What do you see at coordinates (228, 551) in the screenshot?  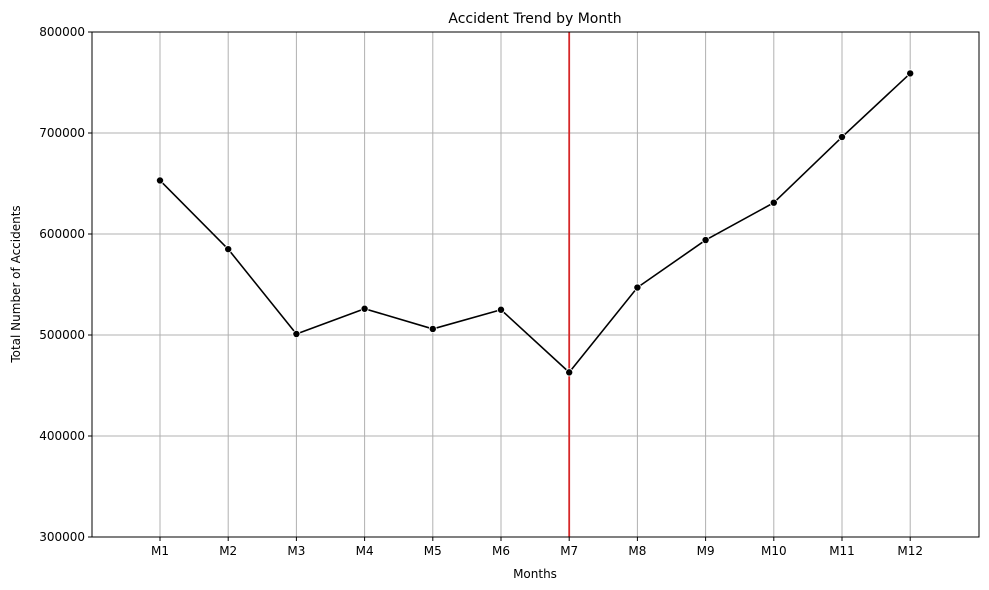 I see `x-tick-label: M2` at bounding box center [228, 551].